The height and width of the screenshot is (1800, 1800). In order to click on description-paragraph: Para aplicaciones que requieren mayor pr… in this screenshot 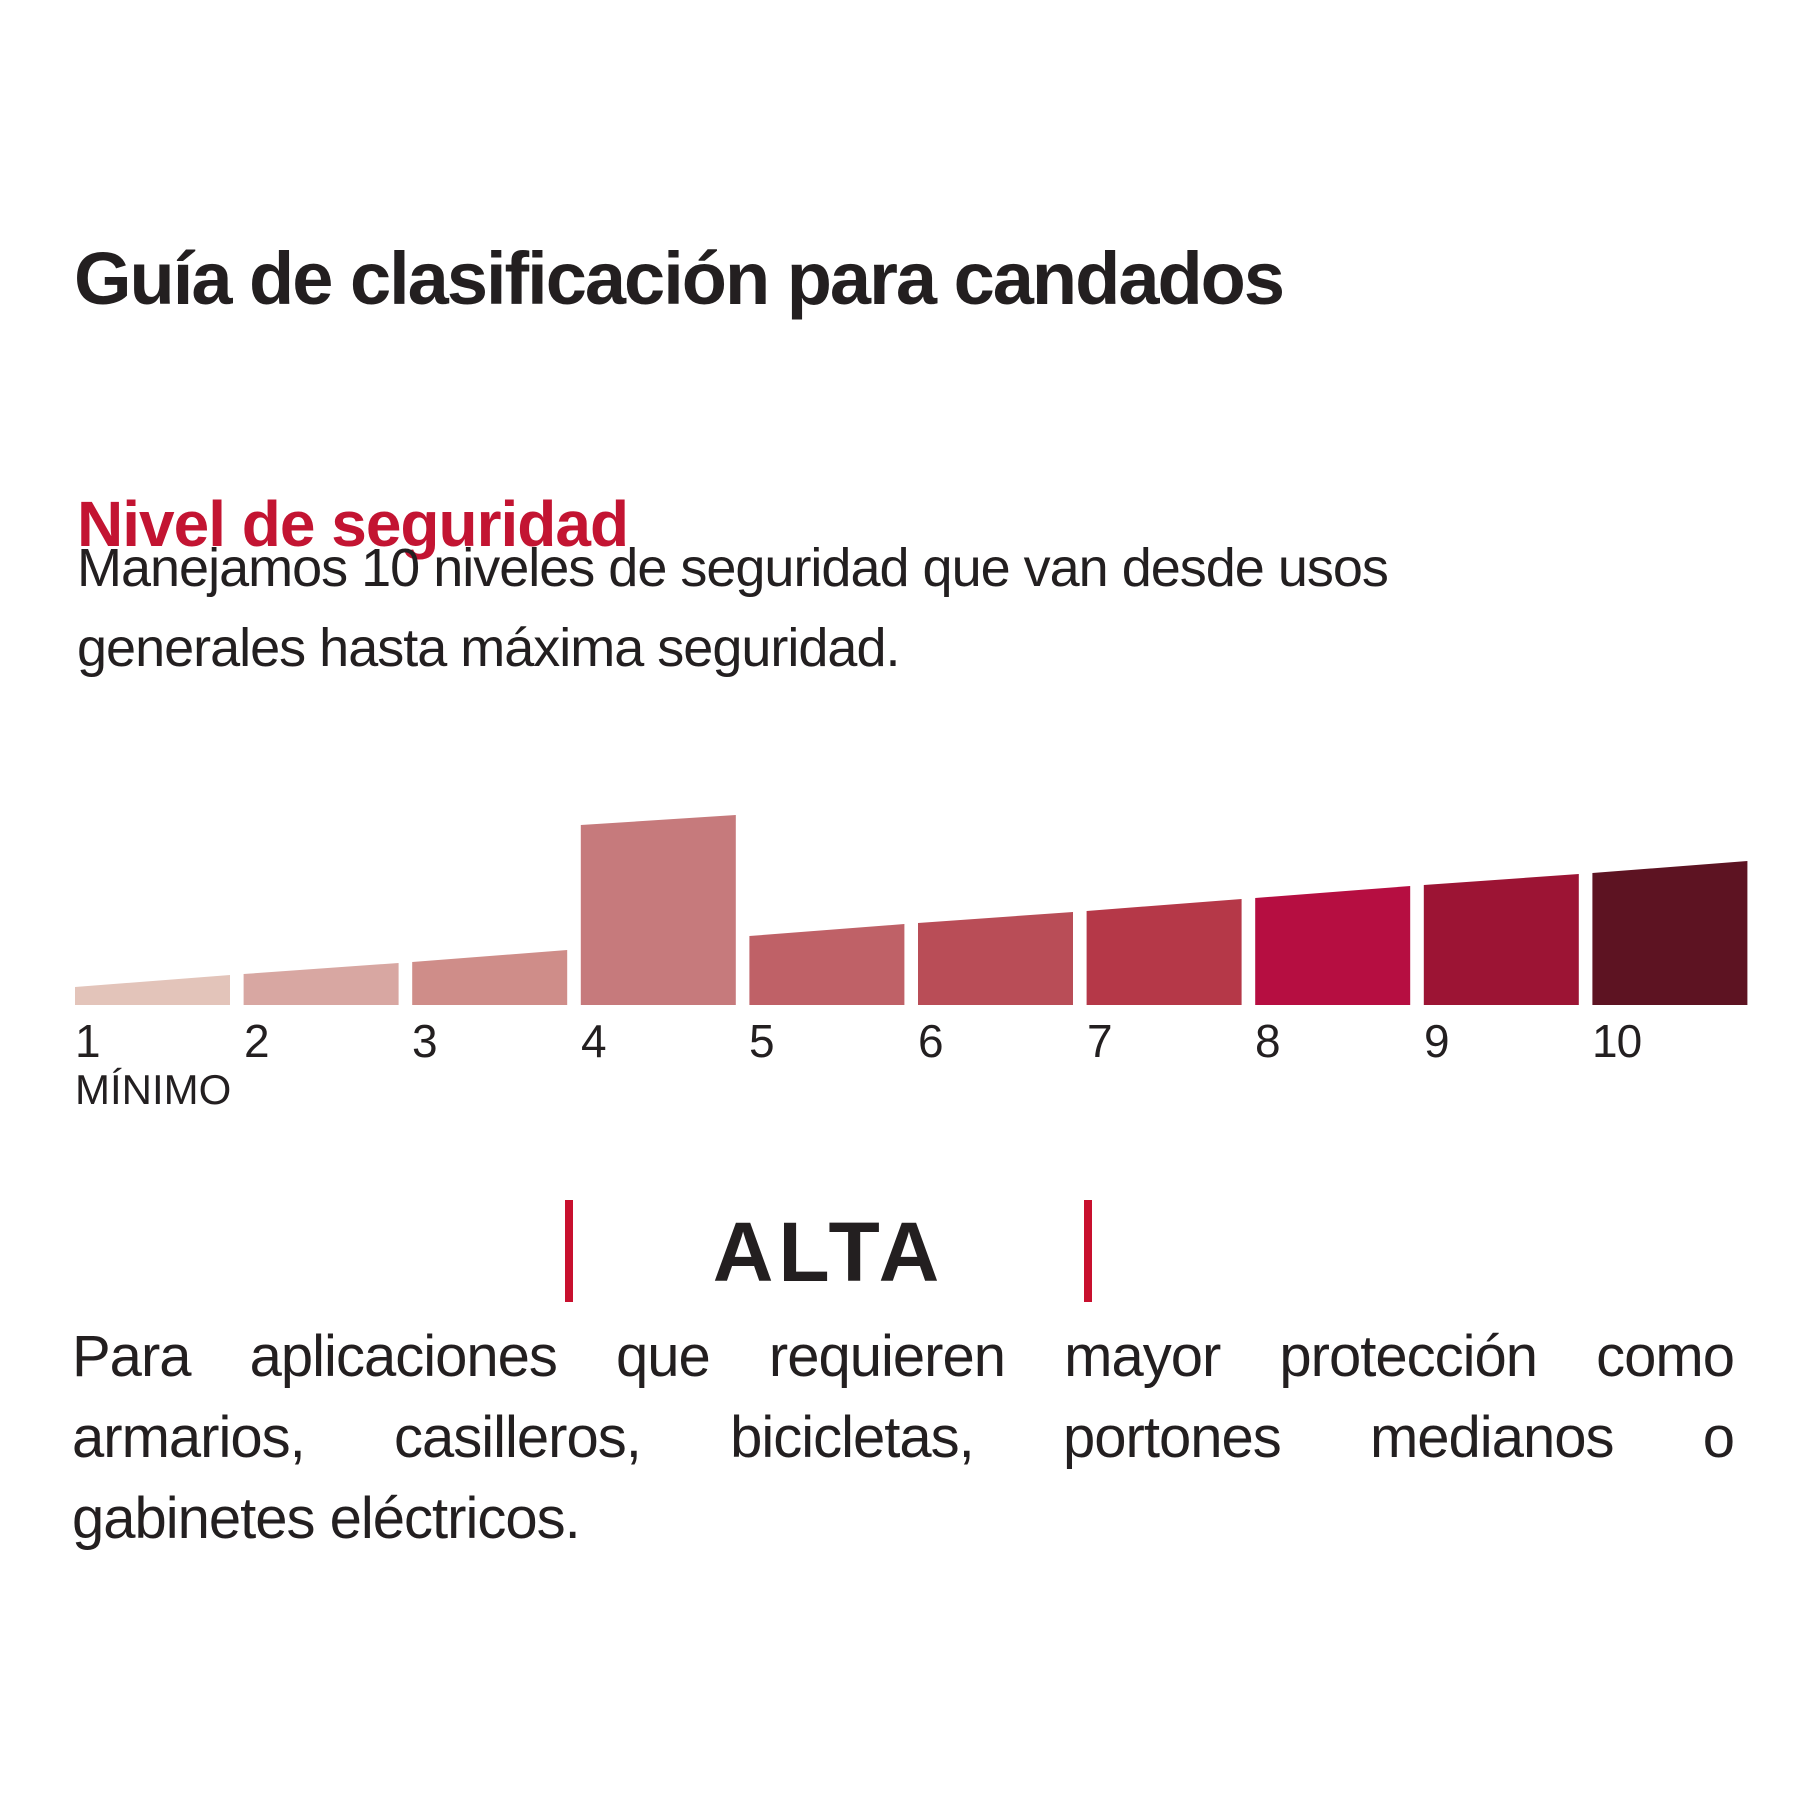, I will do `click(903, 1437)`.